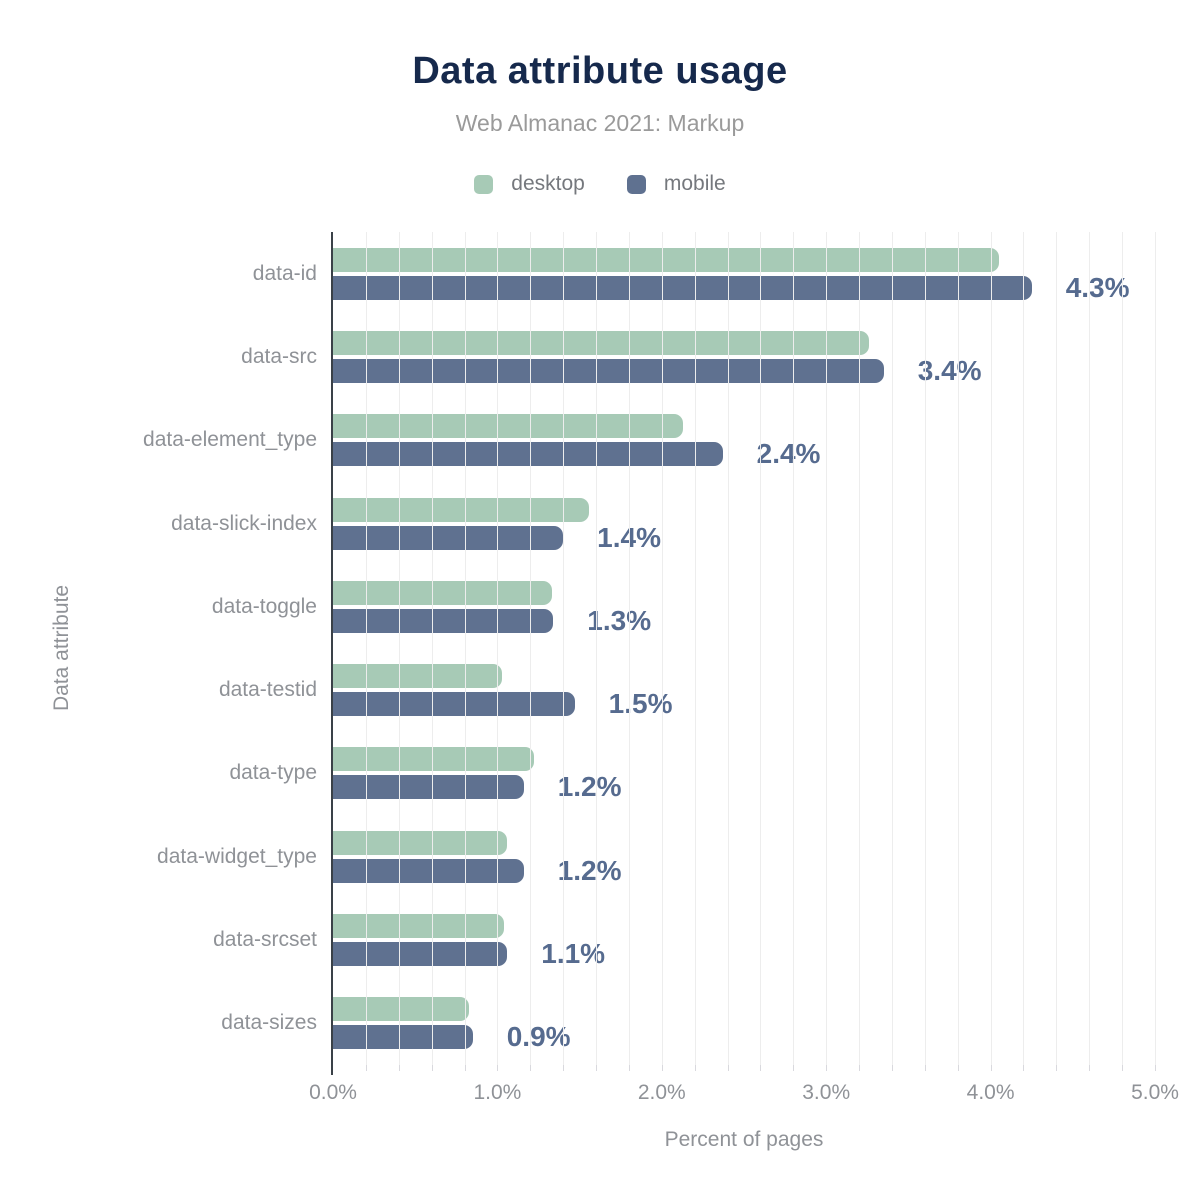 This screenshot has width=1200, height=1198. What do you see at coordinates (267, 690) in the screenshot?
I see `category-label: data-testid` at bounding box center [267, 690].